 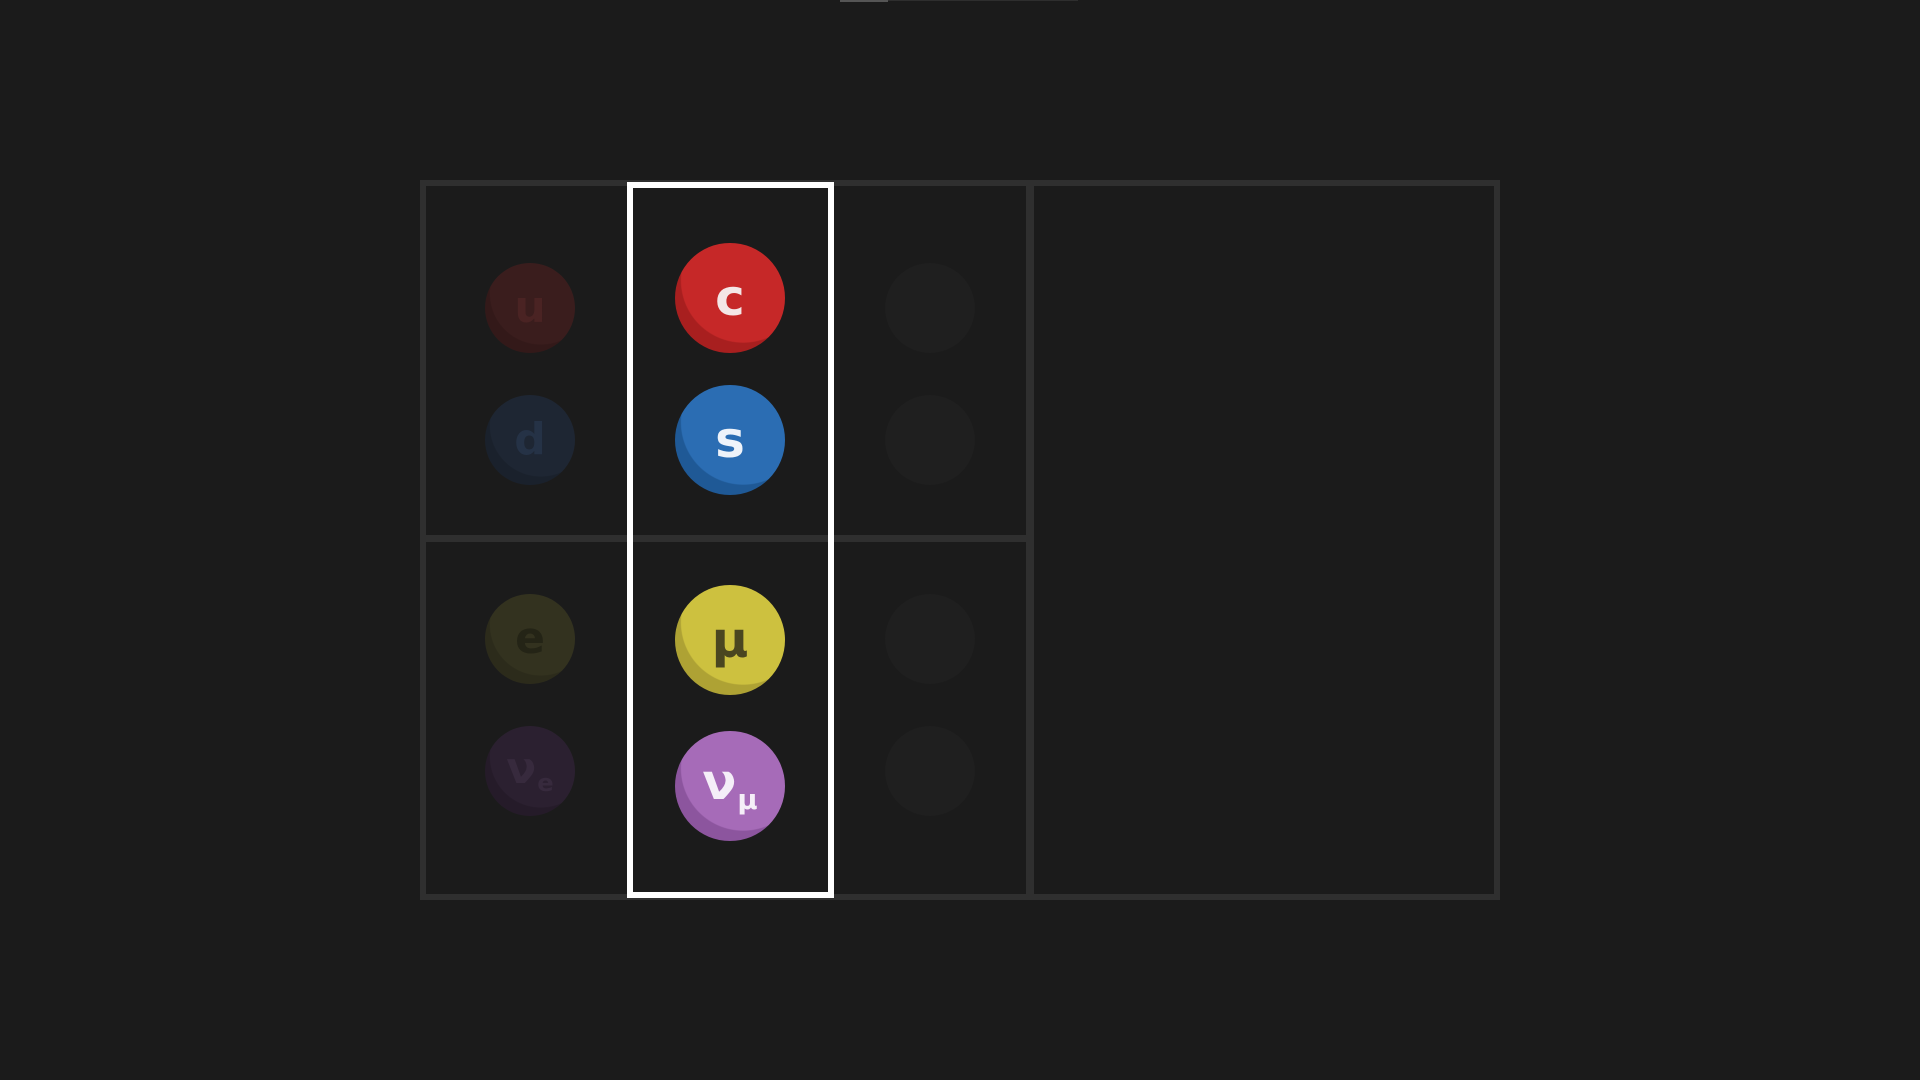 What do you see at coordinates (521, 768) in the screenshot?
I see `electron-neutrino-symbol: ν` at bounding box center [521, 768].